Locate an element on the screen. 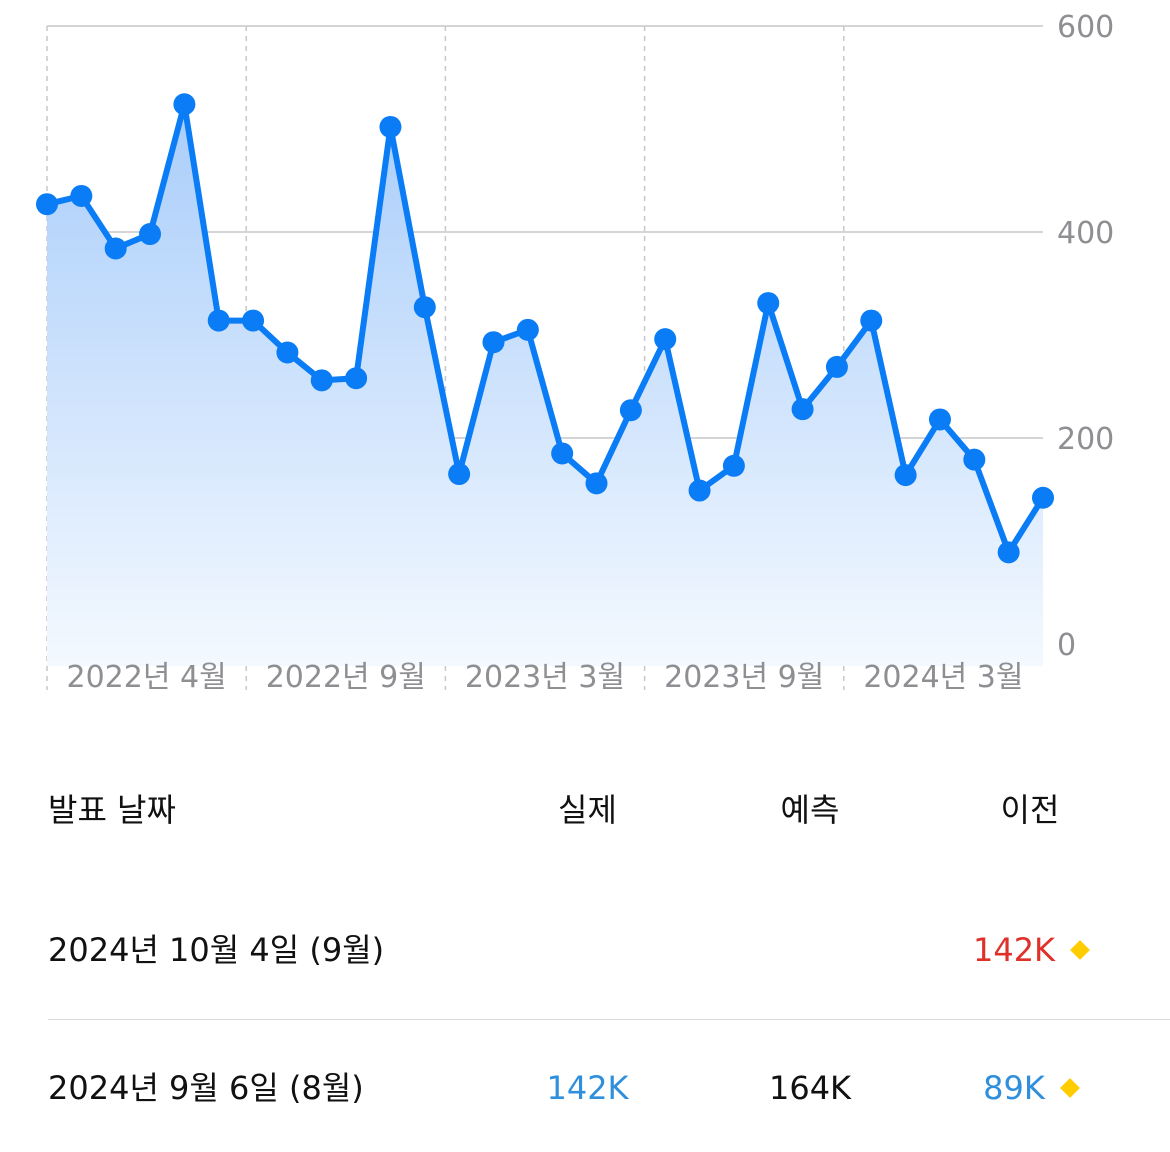 Image resolution: width=1170 pixels, height=1152 pixels. x-axis: 2022년 4월 2022년 9월 2023년 3월 2023년 9월 2024년 3월 is located at coordinates (545, 677).